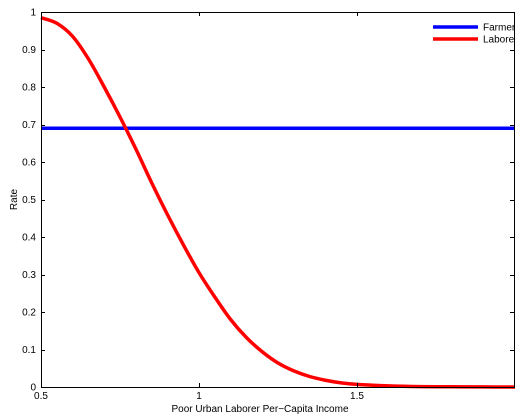 This screenshot has height=418, width=515. Describe the element at coordinates (29, 350) in the screenshot. I see `y-tick-label: 0.1` at that location.